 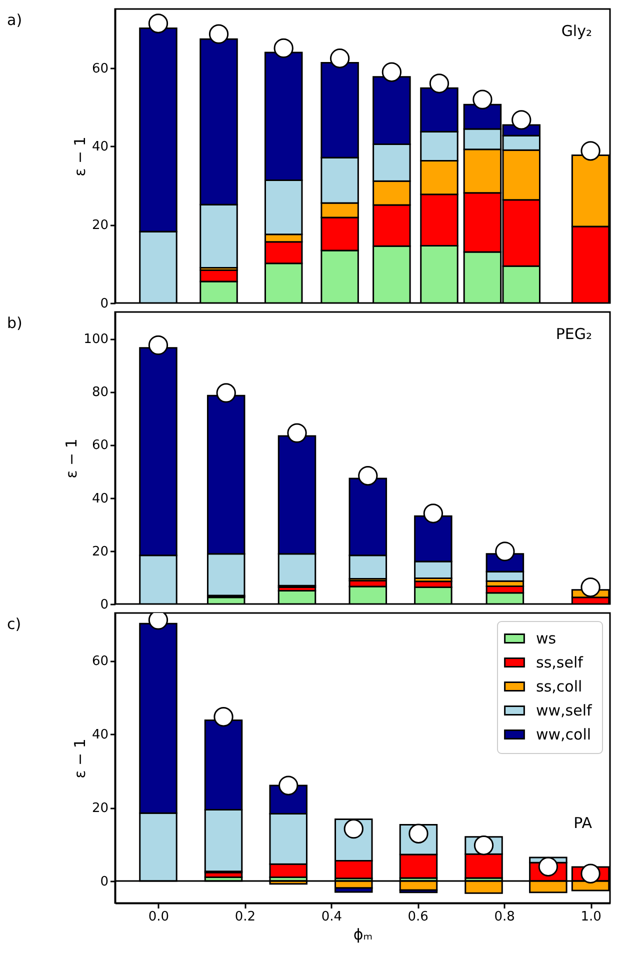 What do you see at coordinates (564, 735) in the screenshot?
I see `legend-label: ww,coll` at bounding box center [564, 735].